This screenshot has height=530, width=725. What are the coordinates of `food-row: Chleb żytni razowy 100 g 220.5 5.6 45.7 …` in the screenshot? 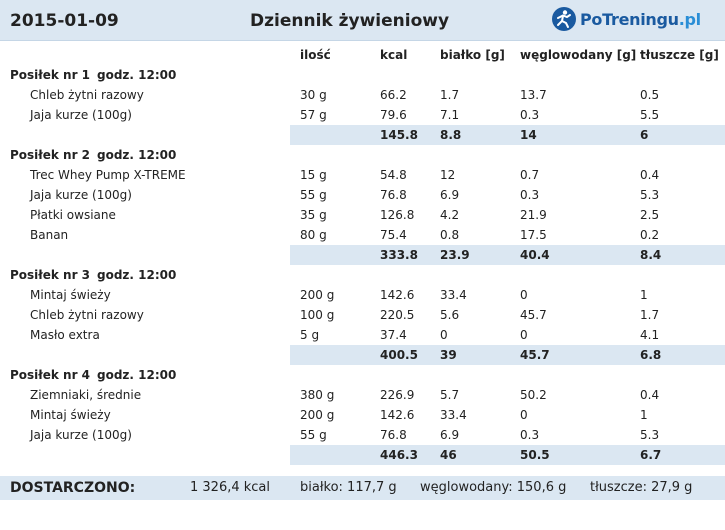 It's located at (362, 315).